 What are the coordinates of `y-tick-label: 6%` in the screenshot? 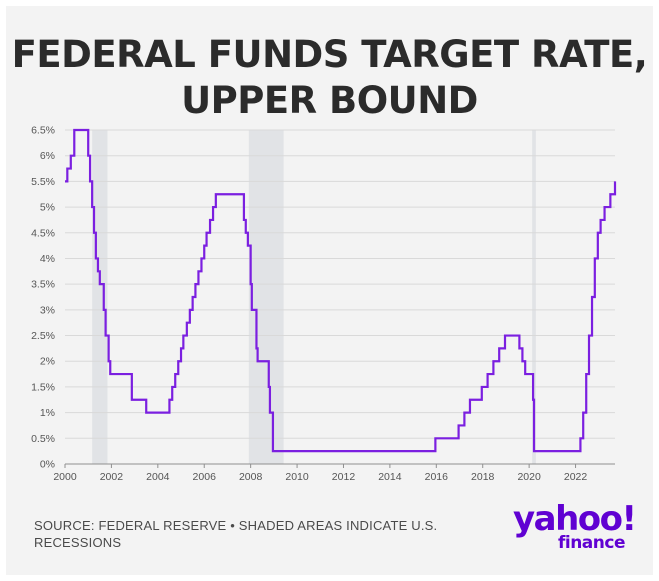 It's located at (47, 156).